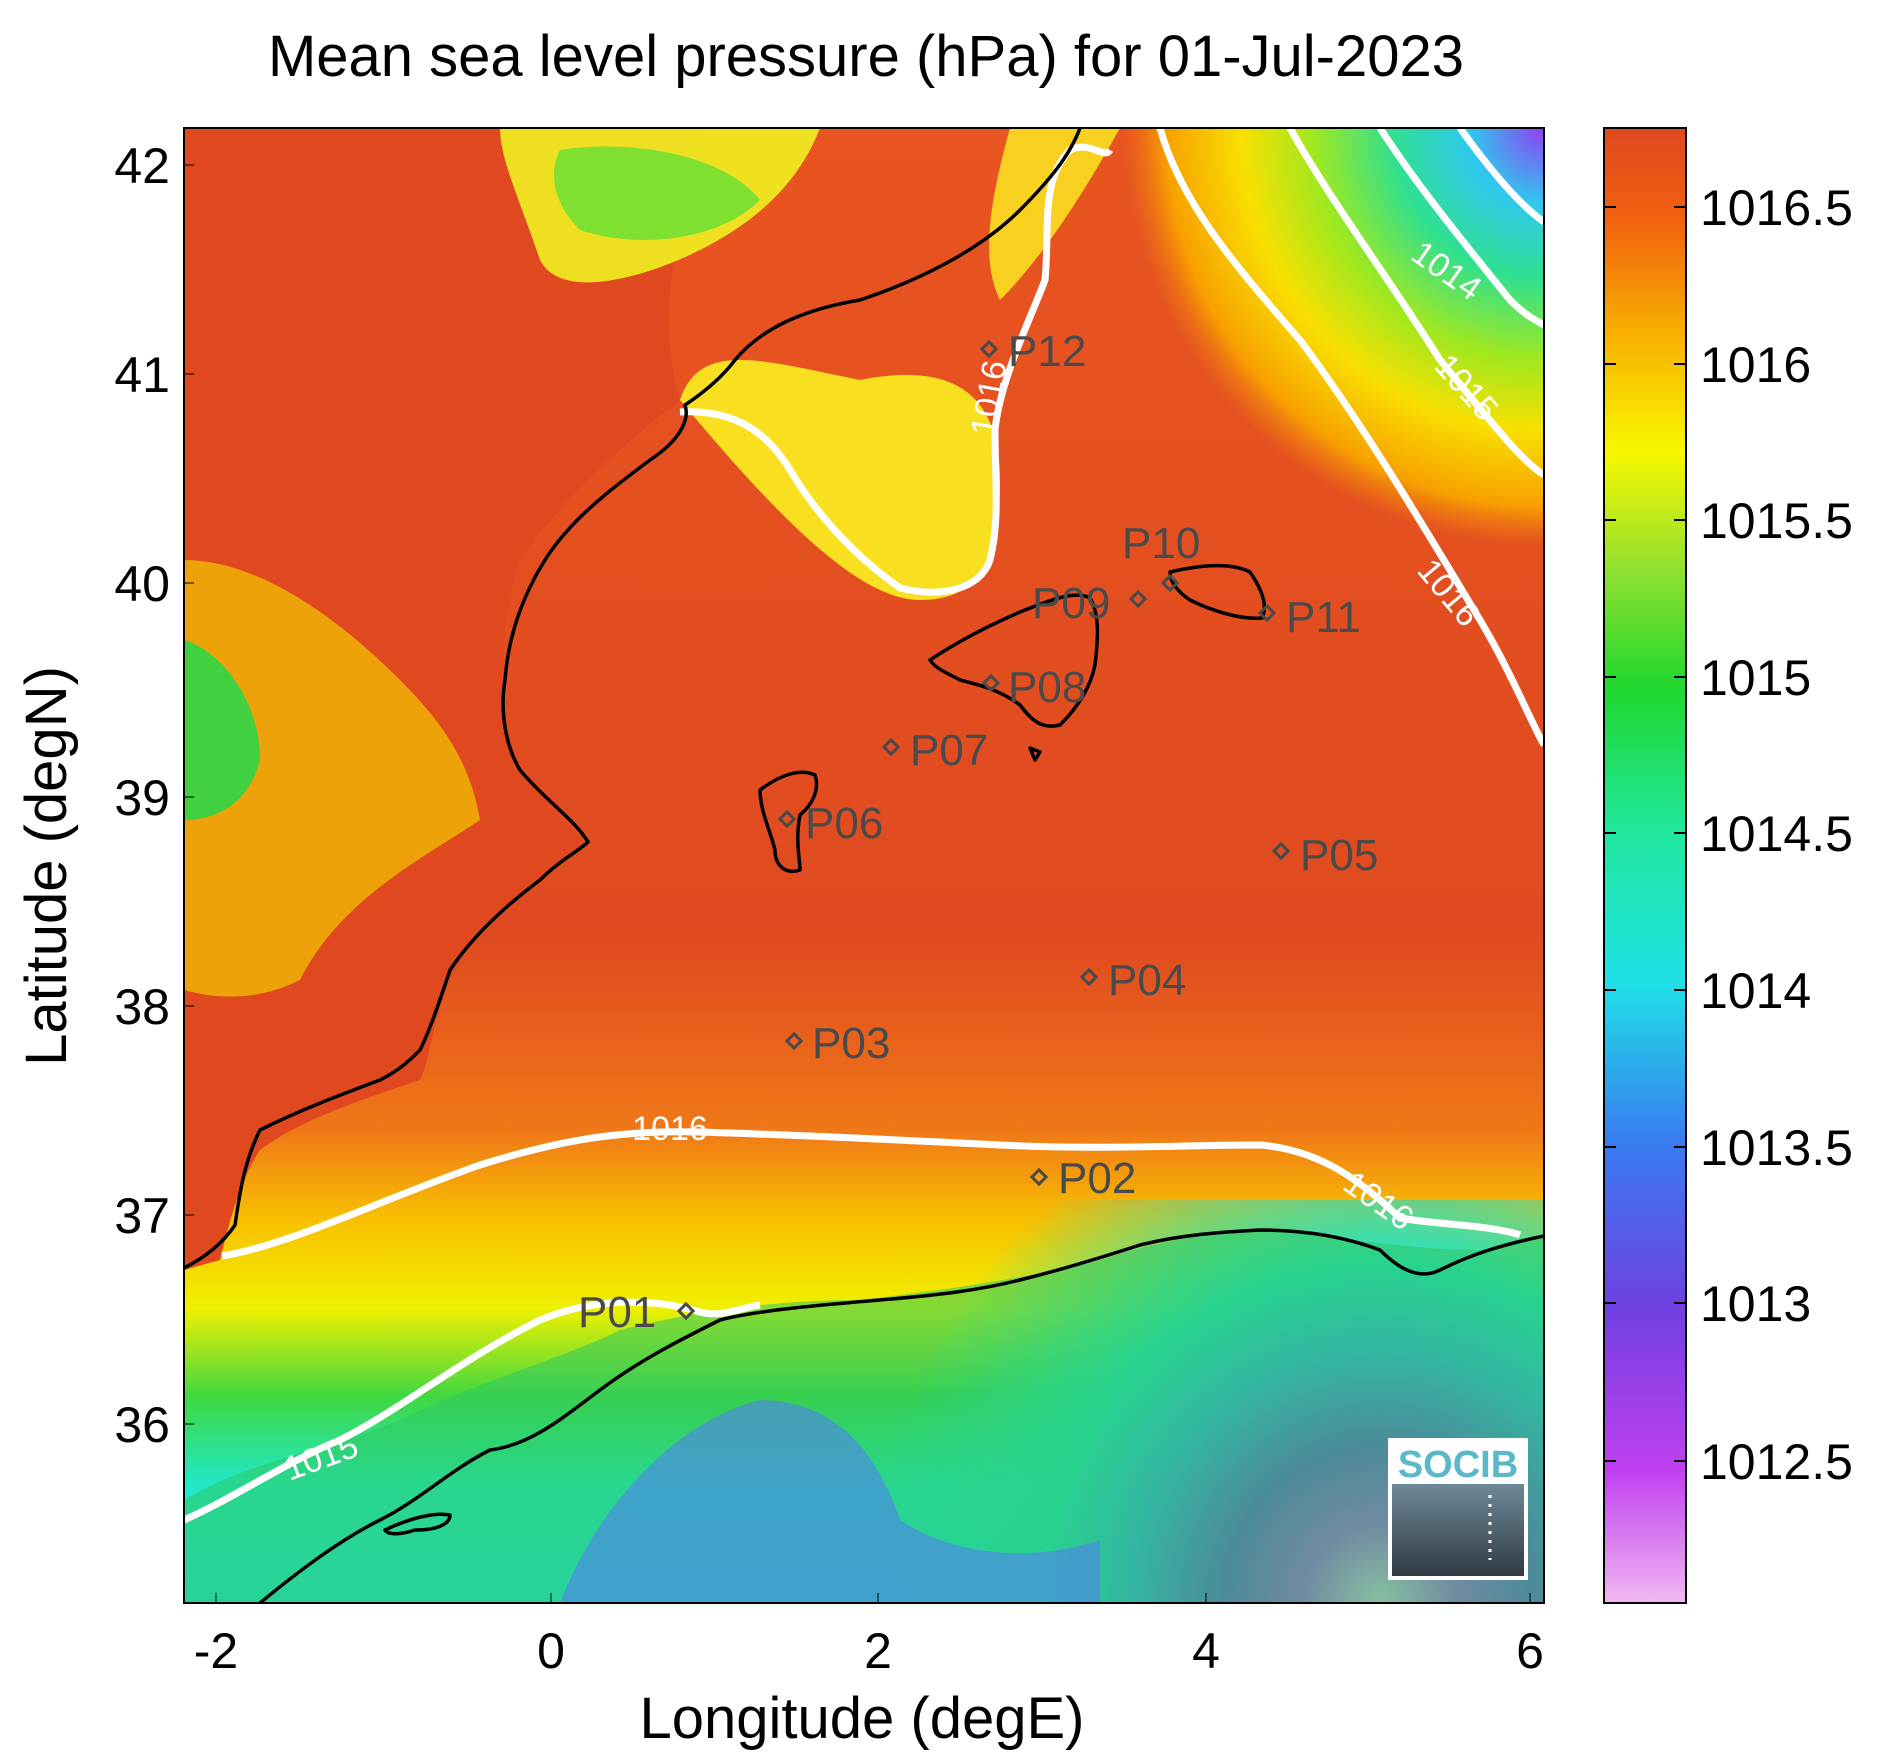  I want to click on isobar-1016-east, so click(1350, 437).